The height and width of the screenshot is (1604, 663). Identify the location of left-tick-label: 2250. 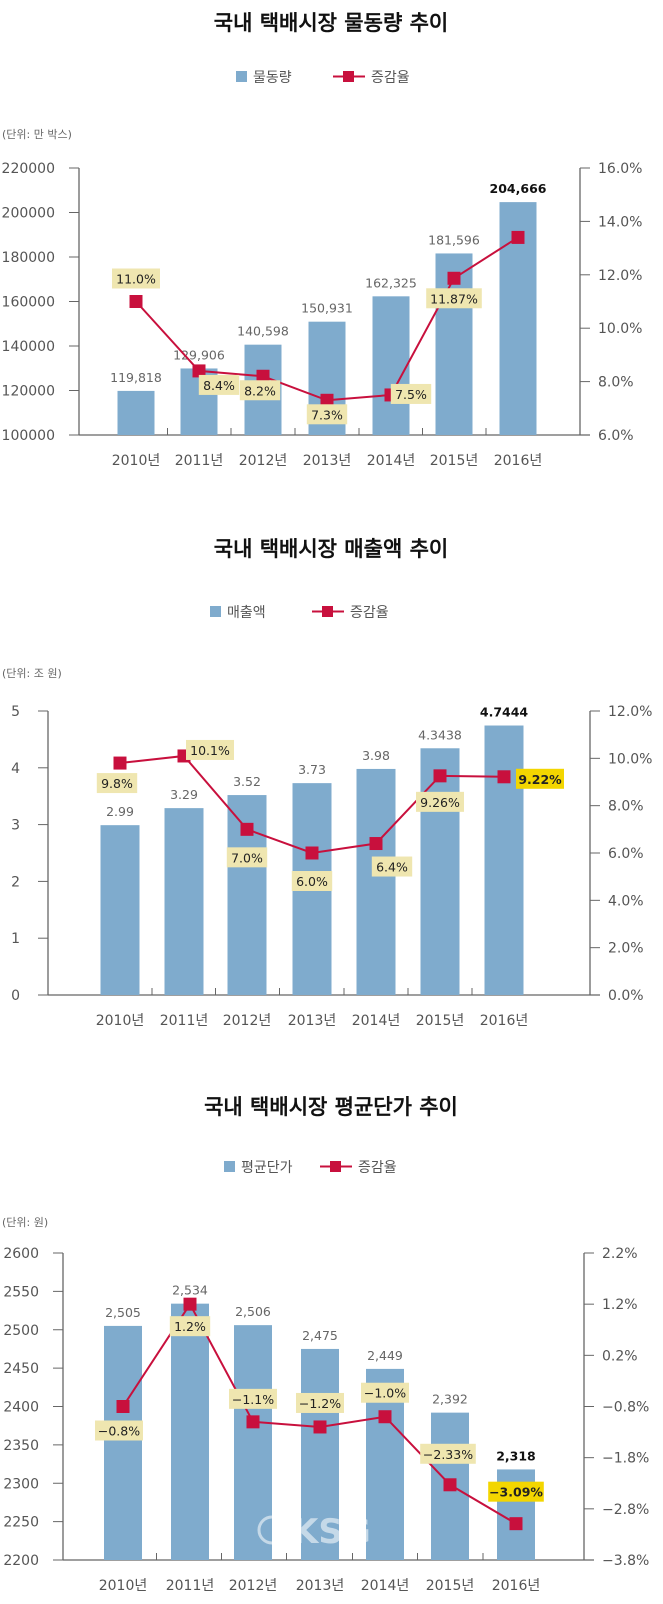
(21, 1523).